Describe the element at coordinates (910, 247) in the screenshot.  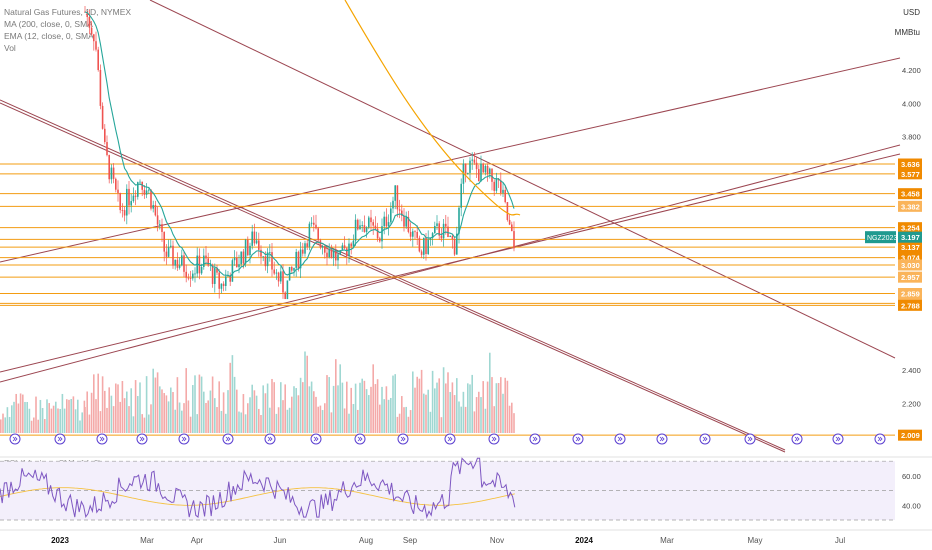
I see `price-label: 3.137` at that location.